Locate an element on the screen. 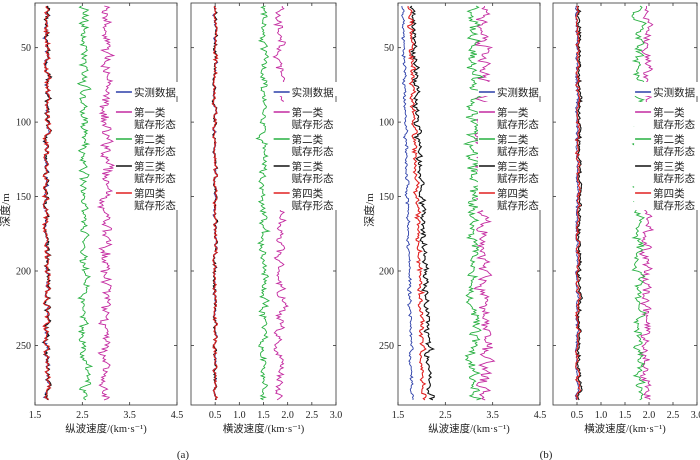 The height and width of the screenshot is (460, 700). panel-label-b: (b) is located at coordinates (546, 454).